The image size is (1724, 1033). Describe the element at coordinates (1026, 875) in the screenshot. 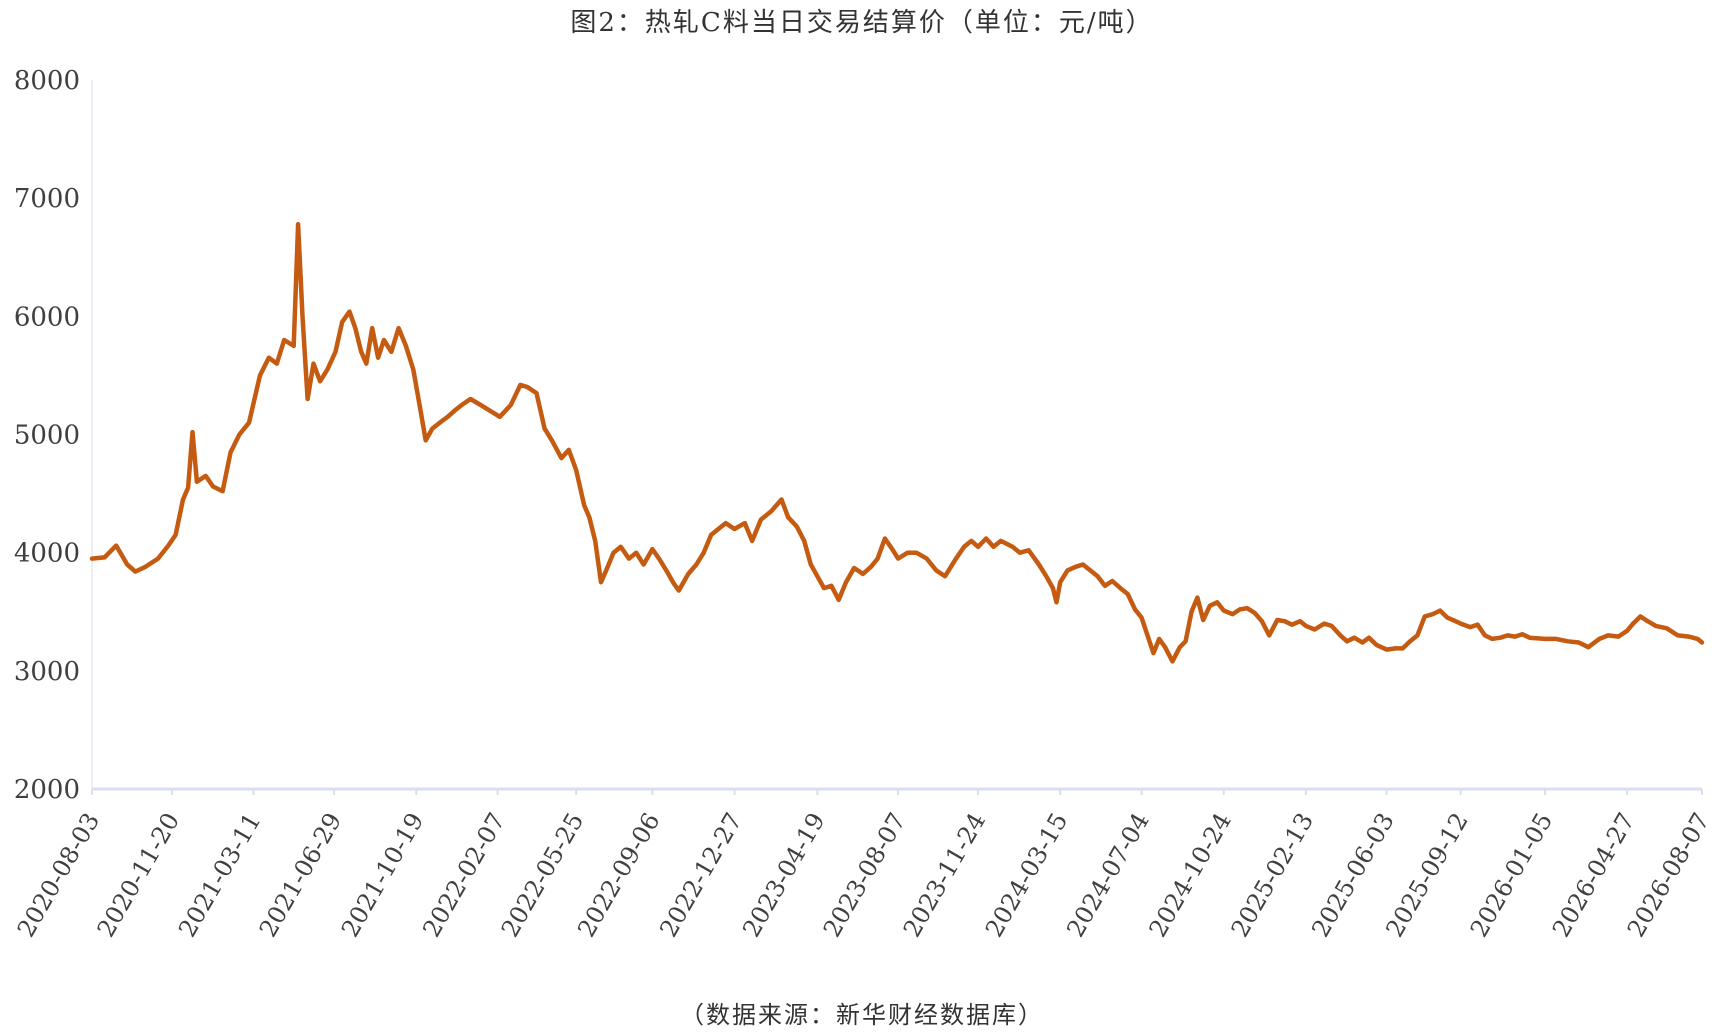

I see `x-tick-label: 2024-03-15` at that location.